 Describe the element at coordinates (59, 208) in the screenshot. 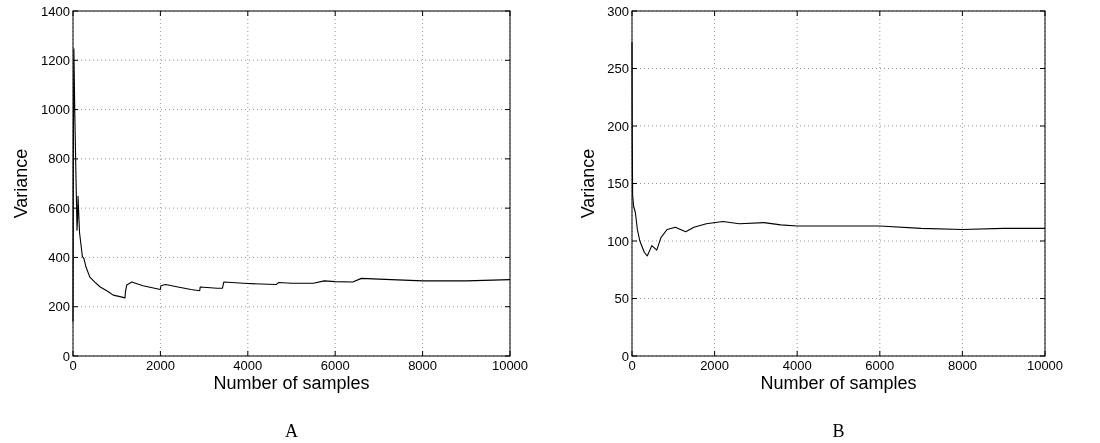

I see `y-tick-label: 600` at that location.